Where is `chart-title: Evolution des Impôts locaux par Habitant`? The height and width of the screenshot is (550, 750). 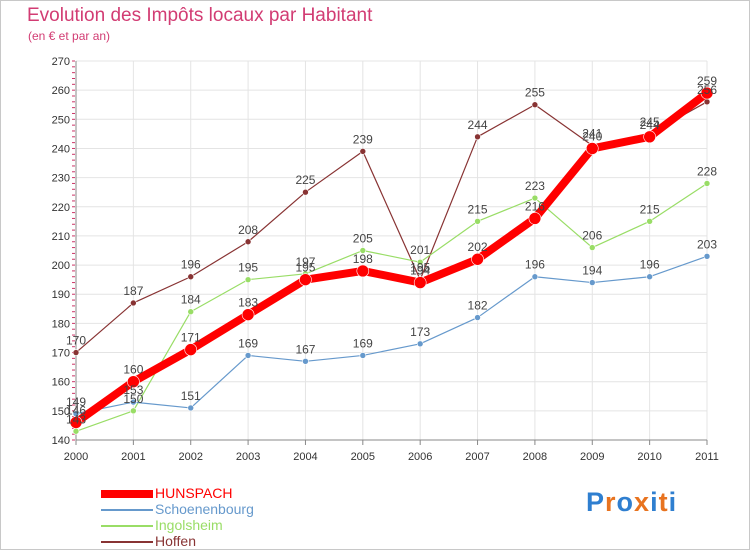
chart-title: Evolution des Impôts locaux par Habitant is located at coordinates (200, 15).